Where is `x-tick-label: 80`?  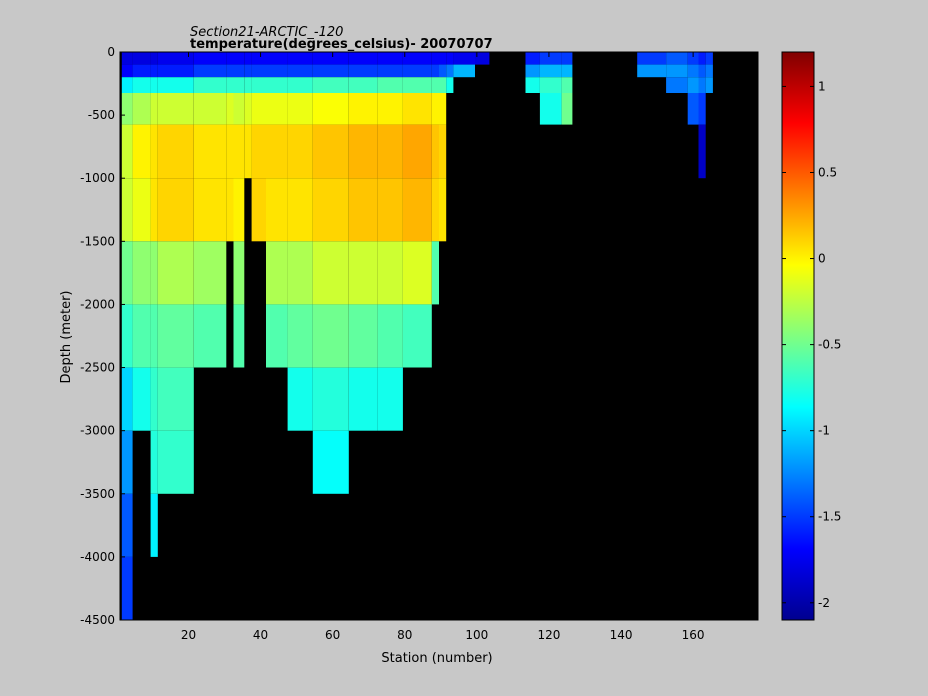
x-tick-label: 80 is located at coordinates (404, 635).